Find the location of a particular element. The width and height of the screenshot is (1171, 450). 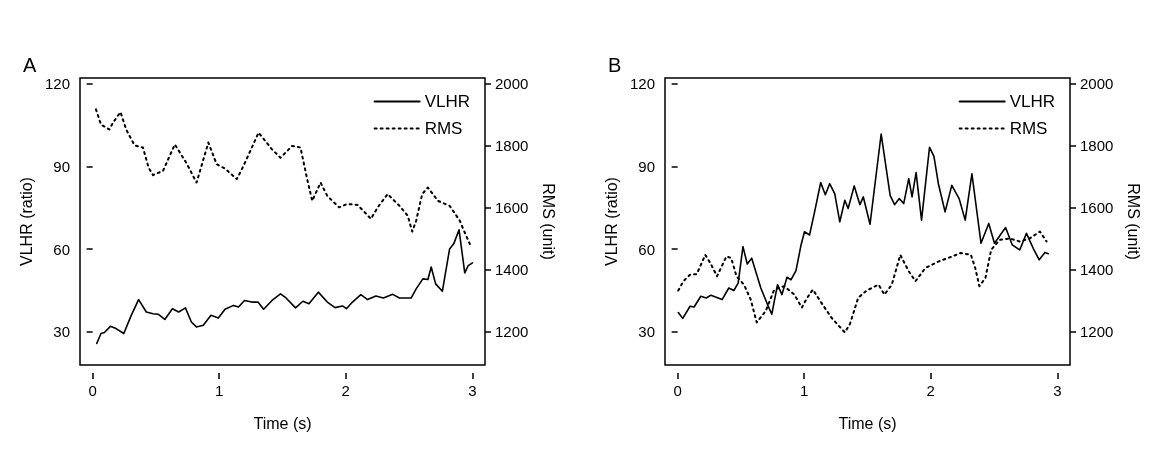

chart-title: A is located at coordinates (30, 65).